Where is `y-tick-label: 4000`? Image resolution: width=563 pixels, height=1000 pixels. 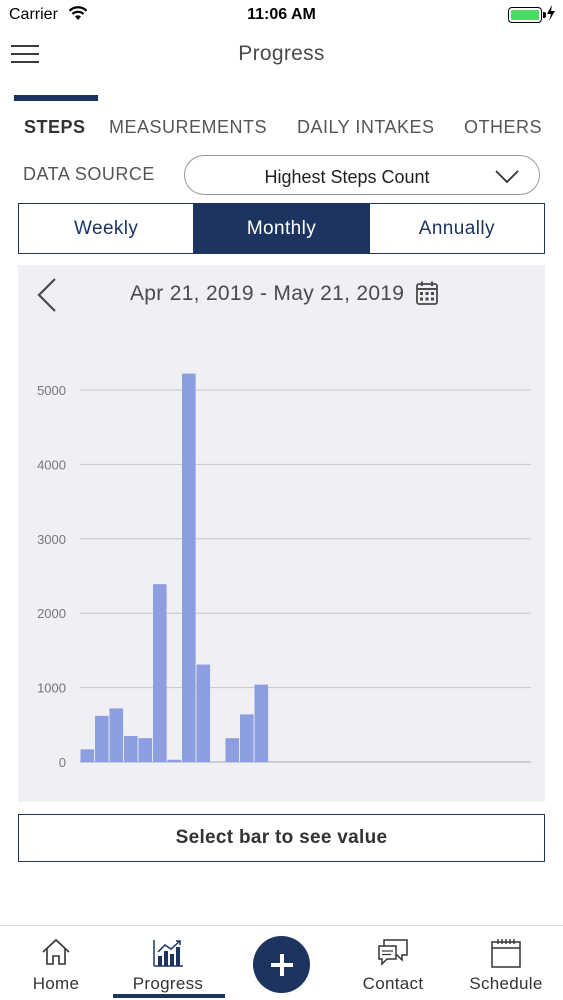 y-tick-label: 4000 is located at coordinates (51, 464).